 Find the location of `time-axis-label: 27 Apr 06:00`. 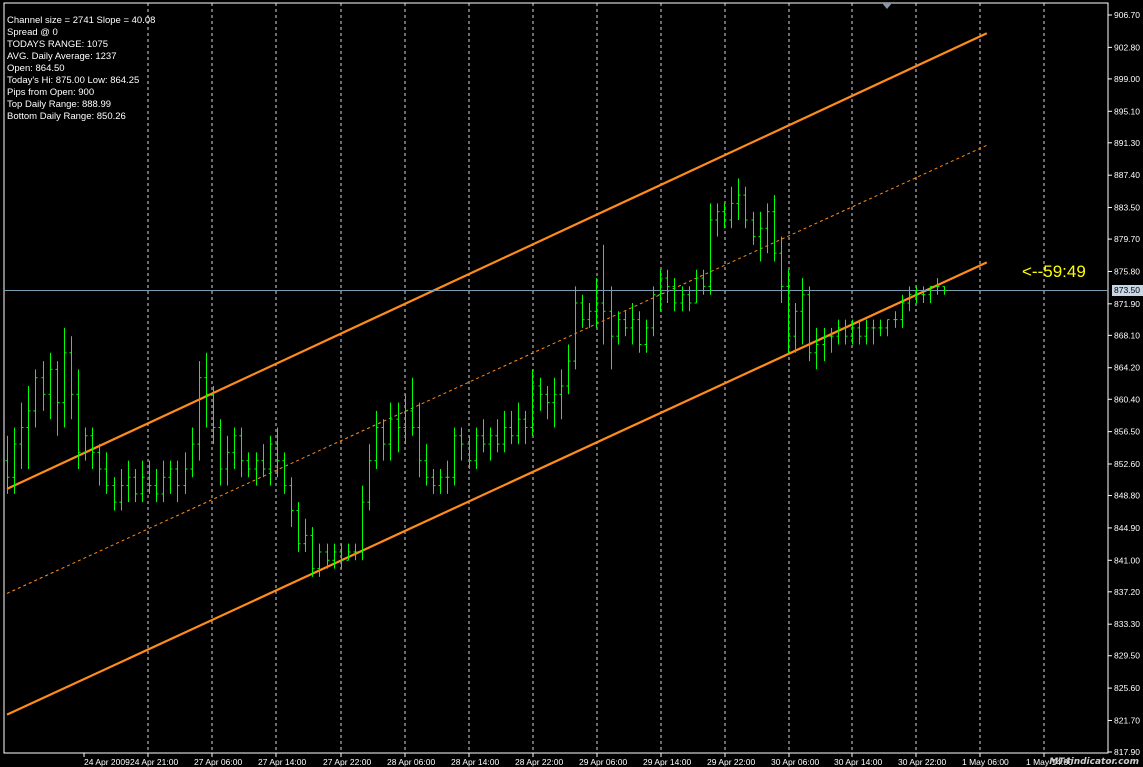

time-axis-label: 27 Apr 06:00 is located at coordinates (218, 762).